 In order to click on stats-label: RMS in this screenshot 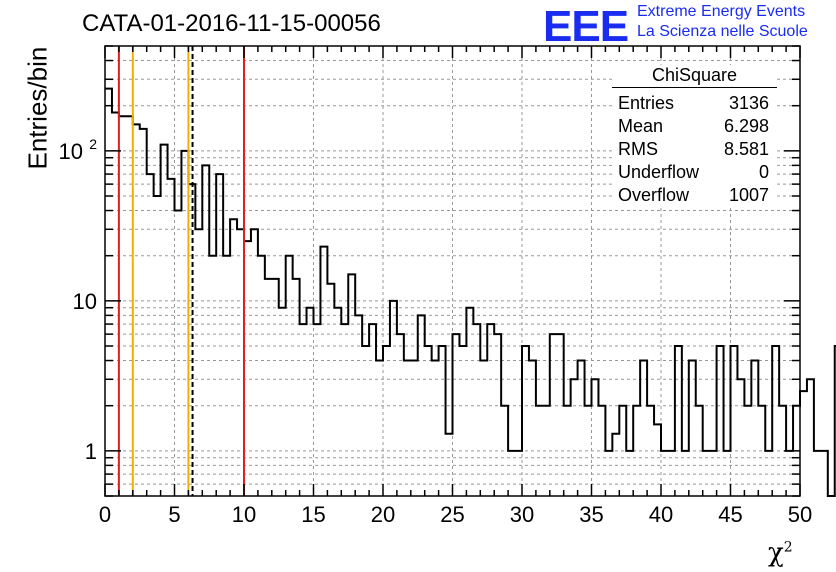, I will do `click(638, 149)`.